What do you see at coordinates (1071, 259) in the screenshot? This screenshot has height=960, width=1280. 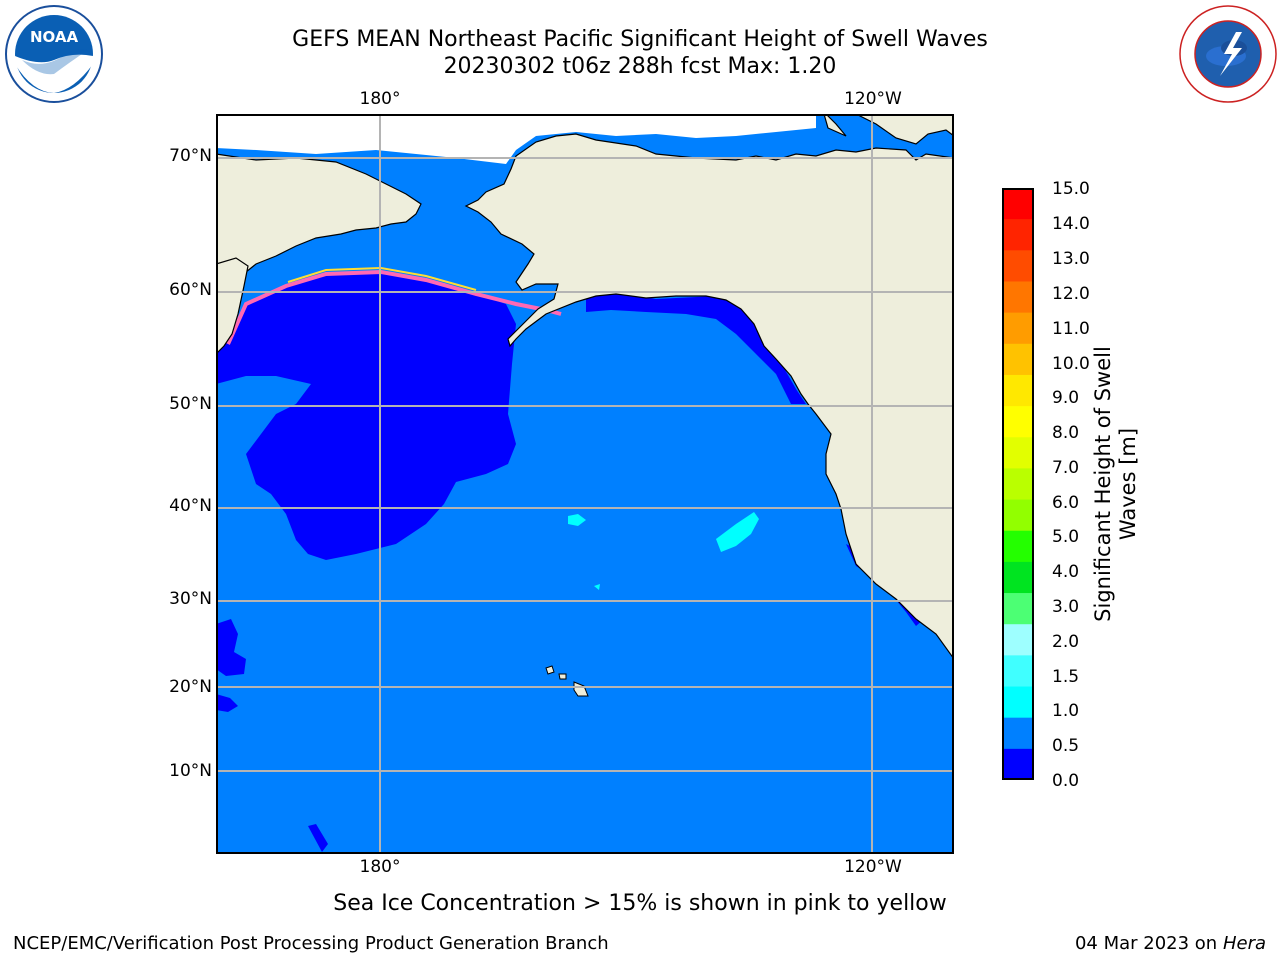 I see `cb-tick-13: 13.0` at bounding box center [1071, 259].